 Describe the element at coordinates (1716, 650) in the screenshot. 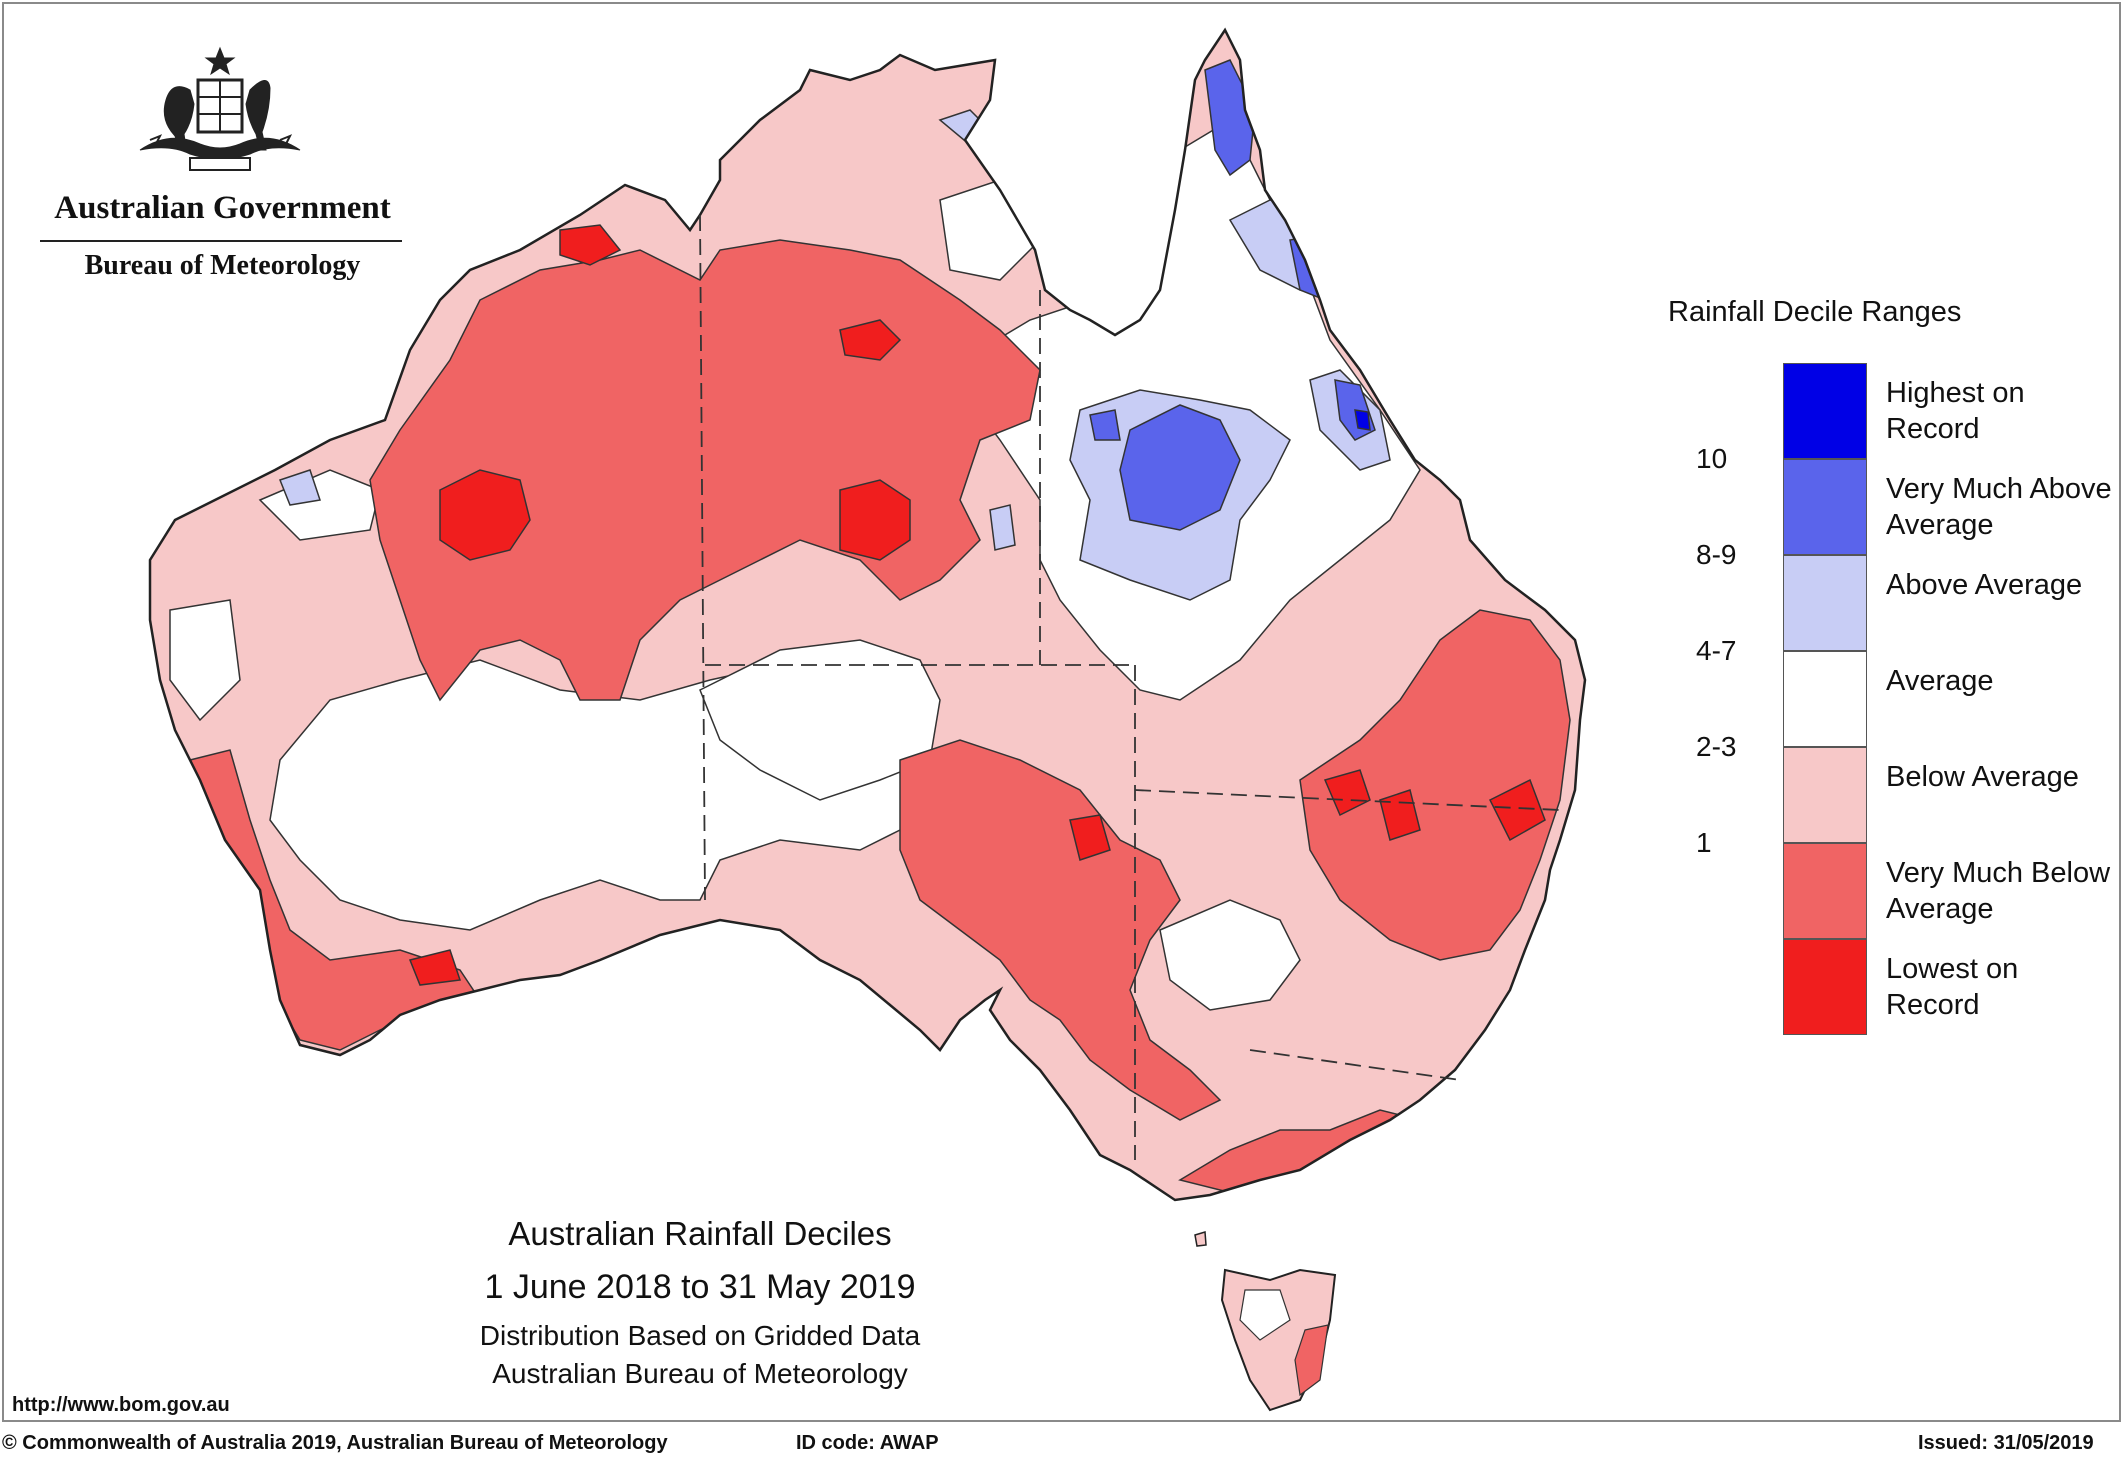

I see `legend-range-3: 4-7` at that location.